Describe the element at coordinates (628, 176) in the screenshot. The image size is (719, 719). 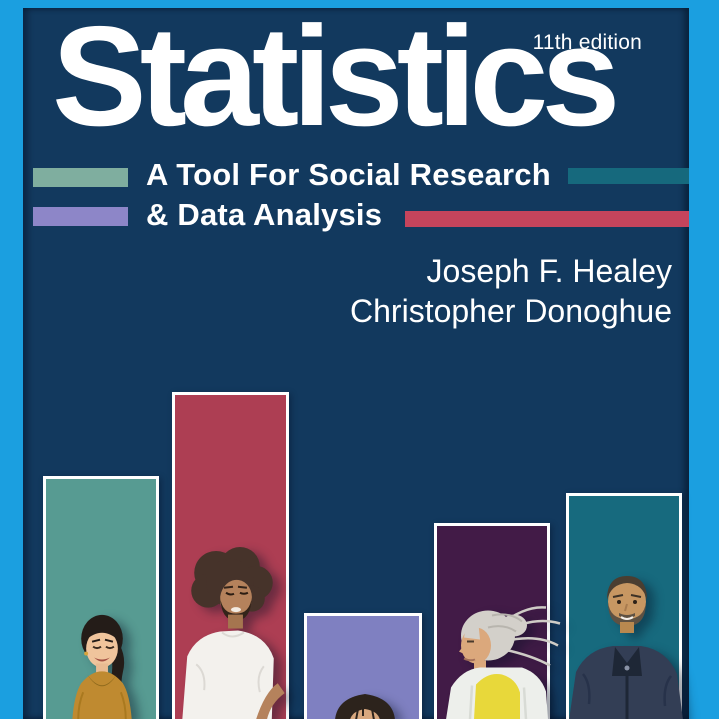
I see `accent-bar-petrol` at that location.